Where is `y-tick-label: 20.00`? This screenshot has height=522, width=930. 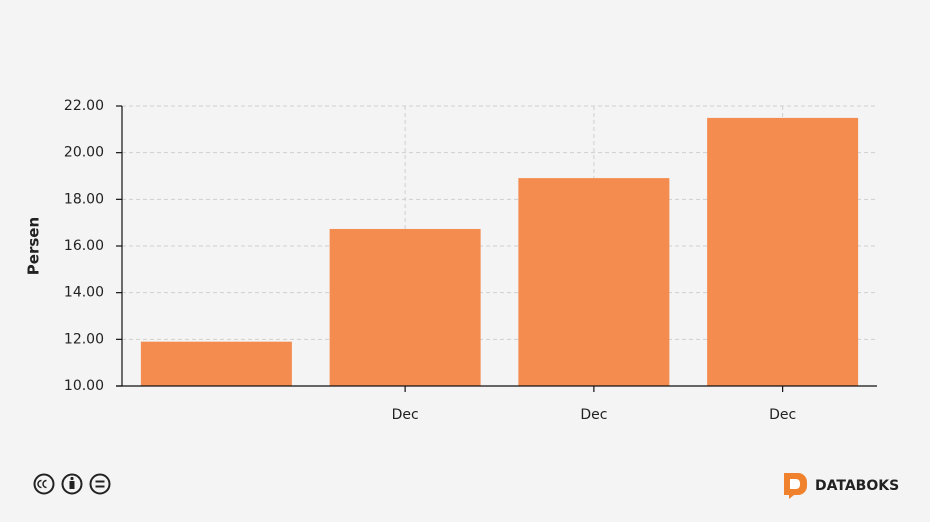
y-tick-label: 20.00 is located at coordinates (84, 153).